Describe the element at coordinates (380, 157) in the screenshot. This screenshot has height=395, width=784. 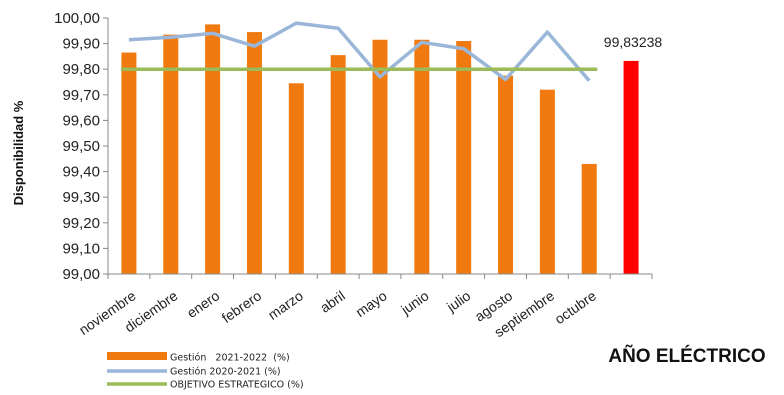
I see `bar-mayo` at that location.